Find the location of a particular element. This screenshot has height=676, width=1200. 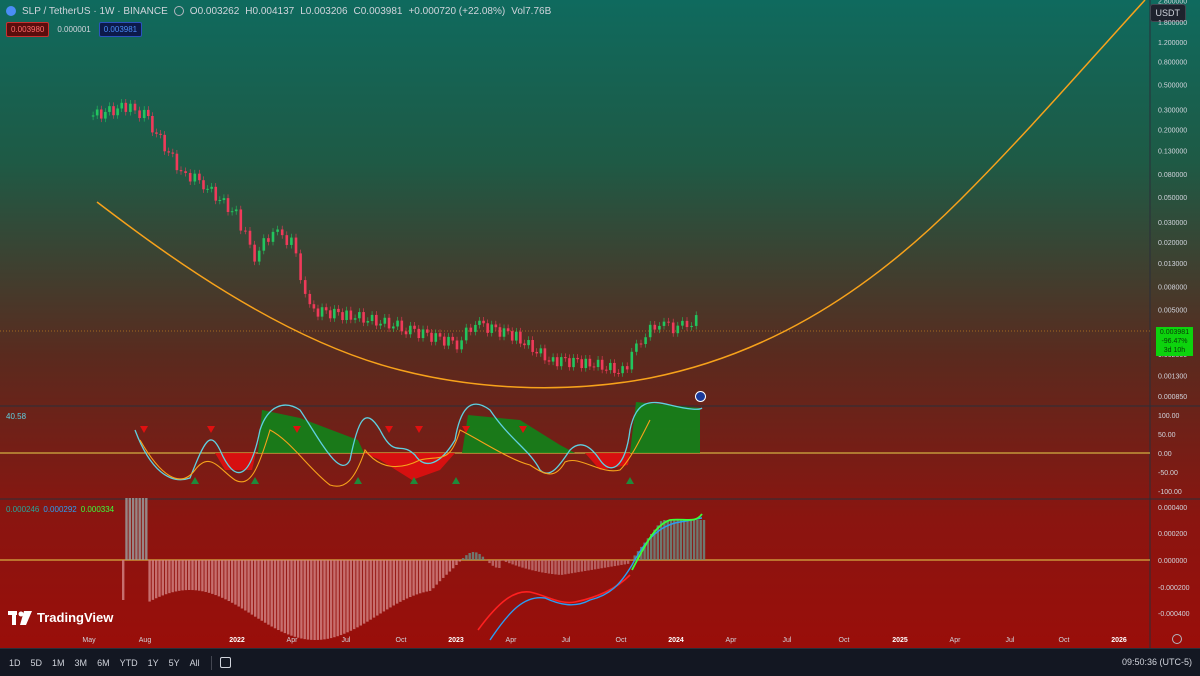

symbol-title: SLP / TetherUS · 1W · BINANCE is located at coordinates (95, 11).